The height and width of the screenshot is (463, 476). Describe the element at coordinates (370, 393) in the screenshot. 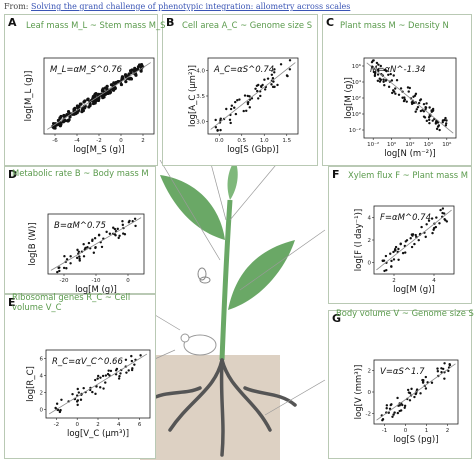

I see `y-tick-label: 0` at that location.